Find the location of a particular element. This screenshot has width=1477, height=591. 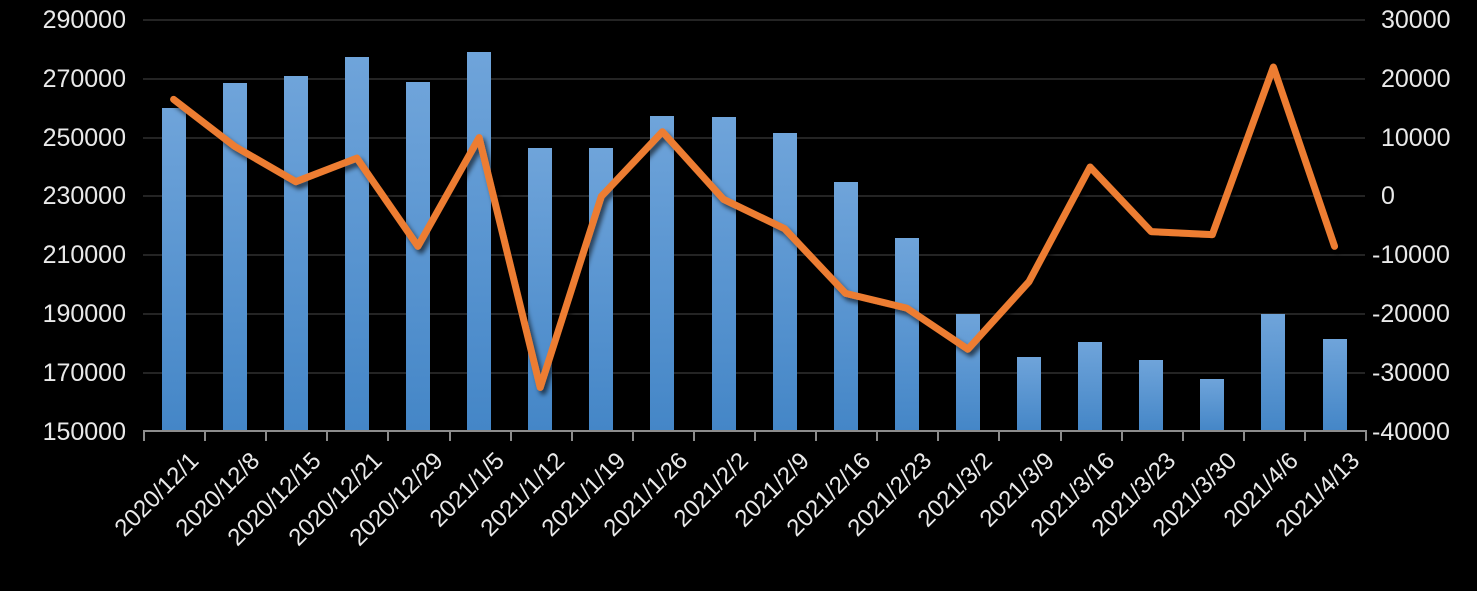

left-axis-tick-label: 210000 is located at coordinates (84, 255).